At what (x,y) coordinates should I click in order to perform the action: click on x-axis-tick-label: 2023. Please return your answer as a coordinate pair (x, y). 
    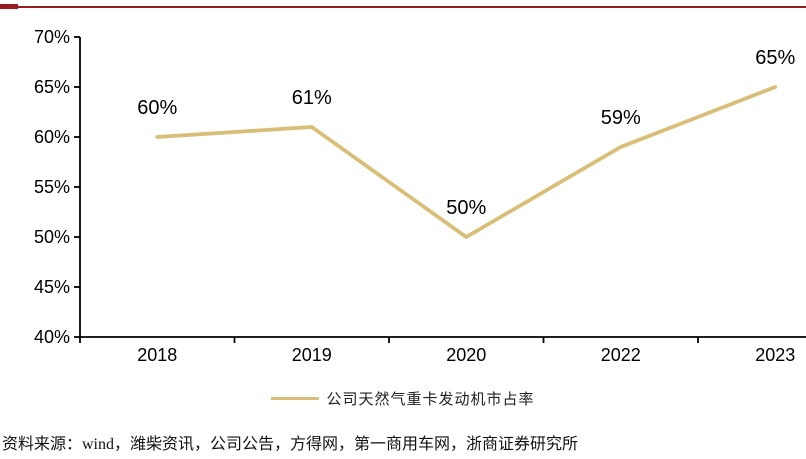
    Looking at the image, I should click on (775, 355).